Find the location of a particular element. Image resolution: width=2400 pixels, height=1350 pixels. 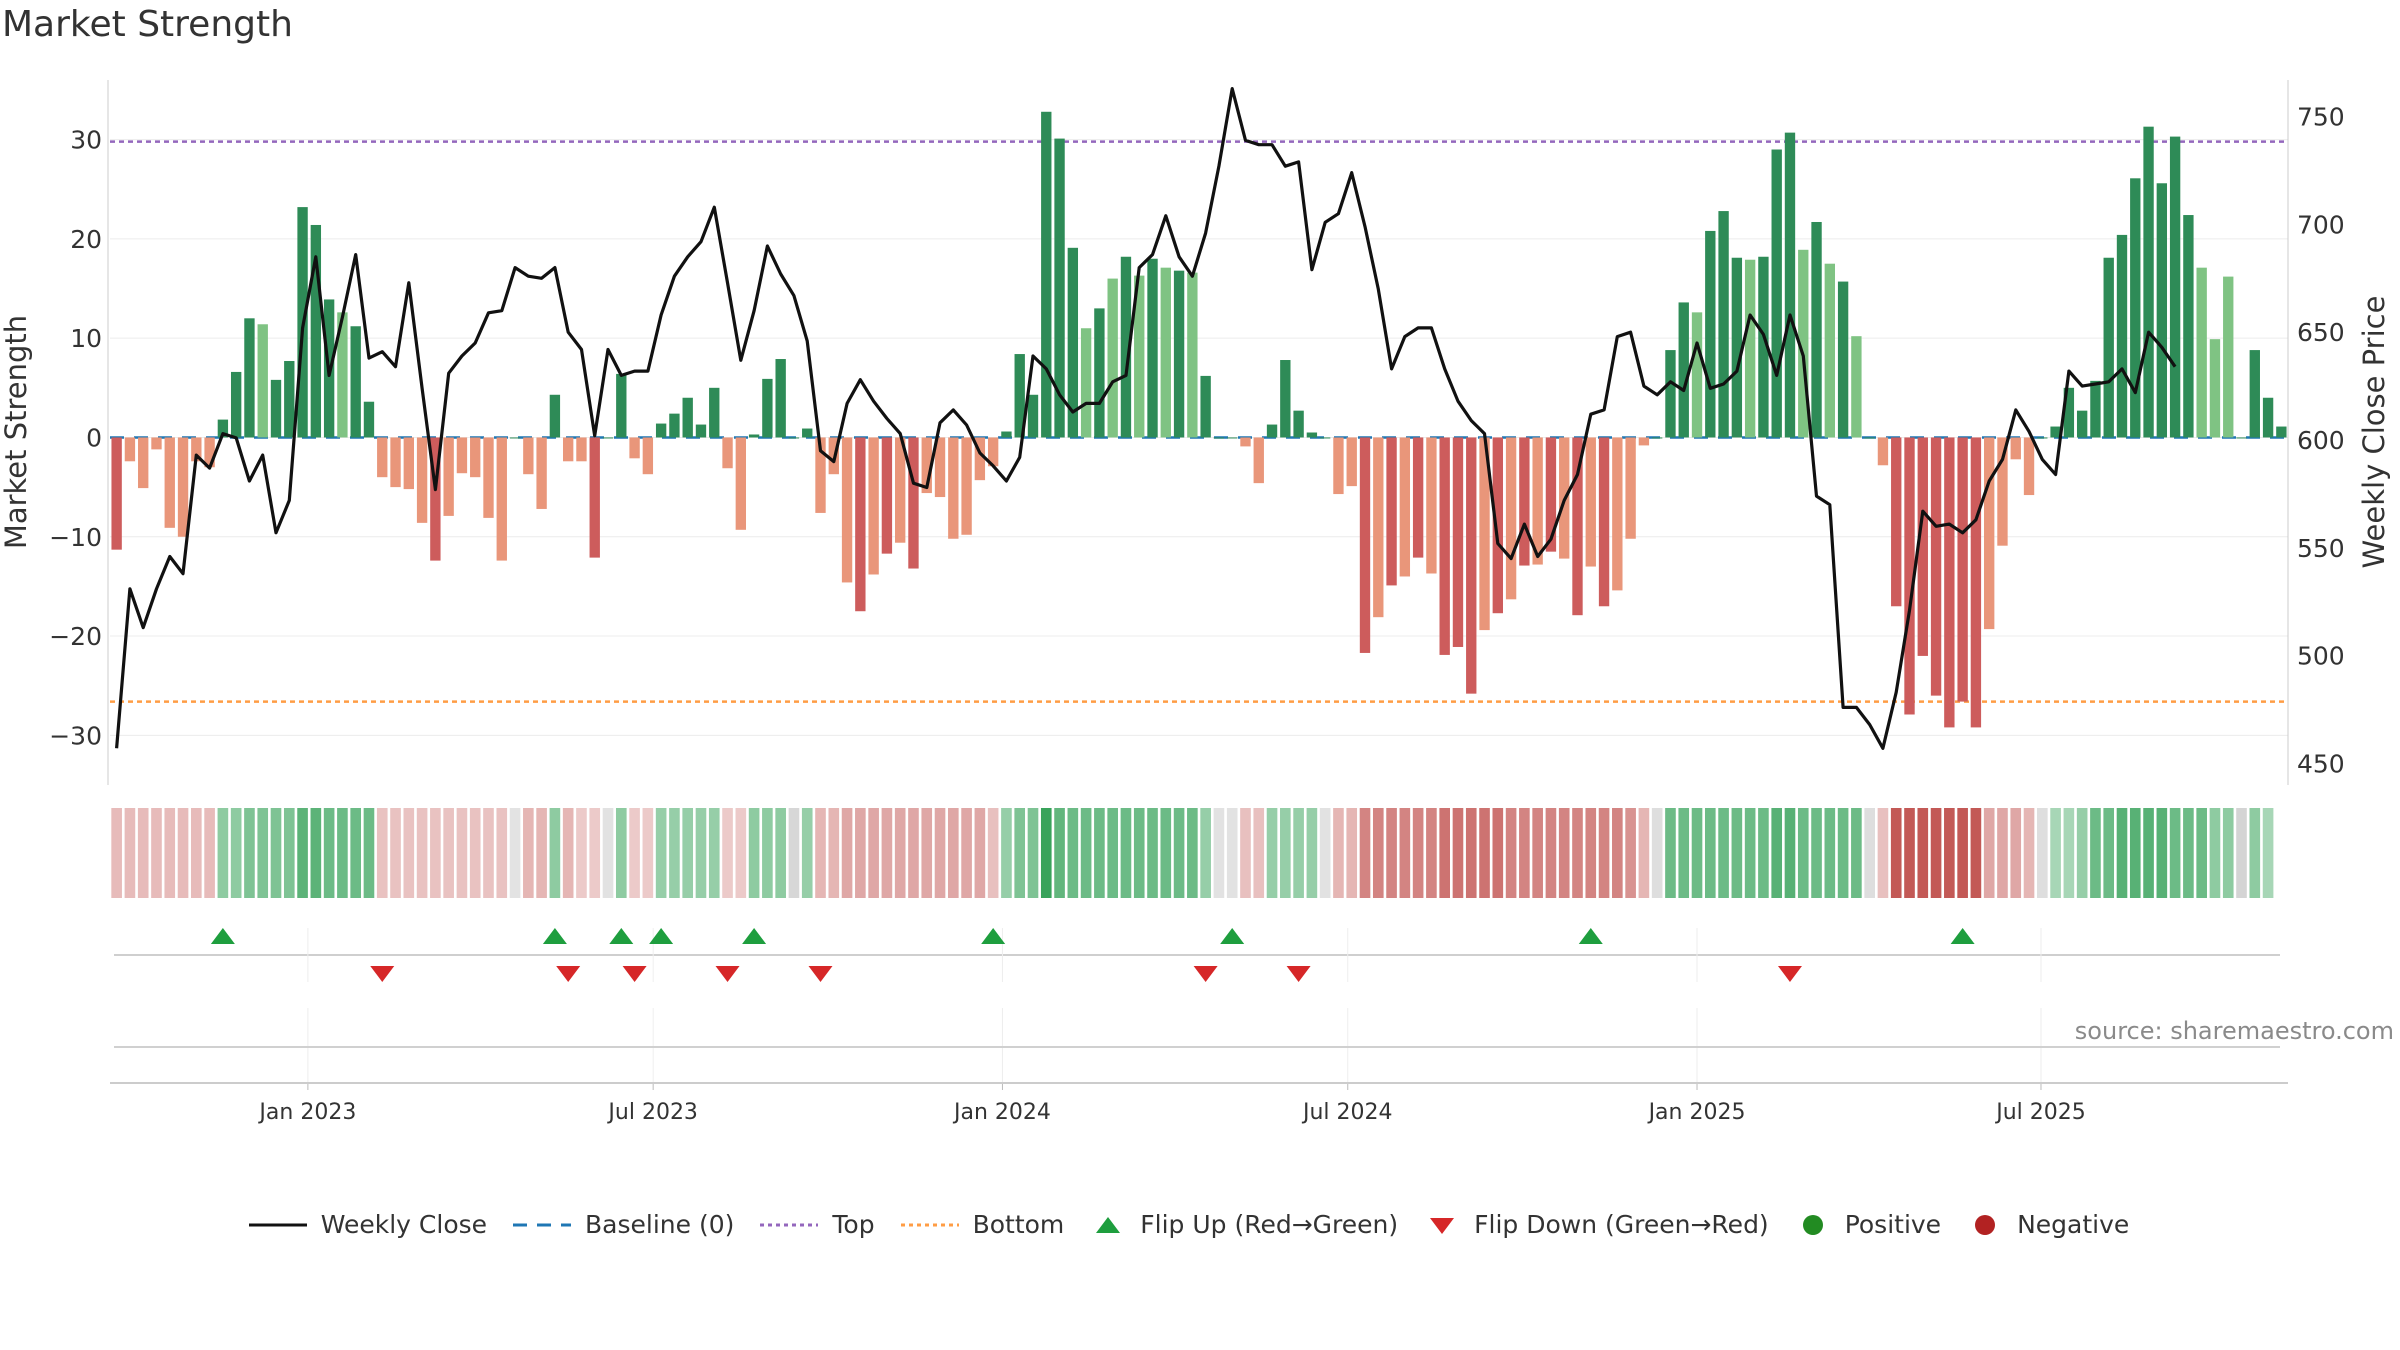

y-tick-label: 10 is located at coordinates (86, 338).